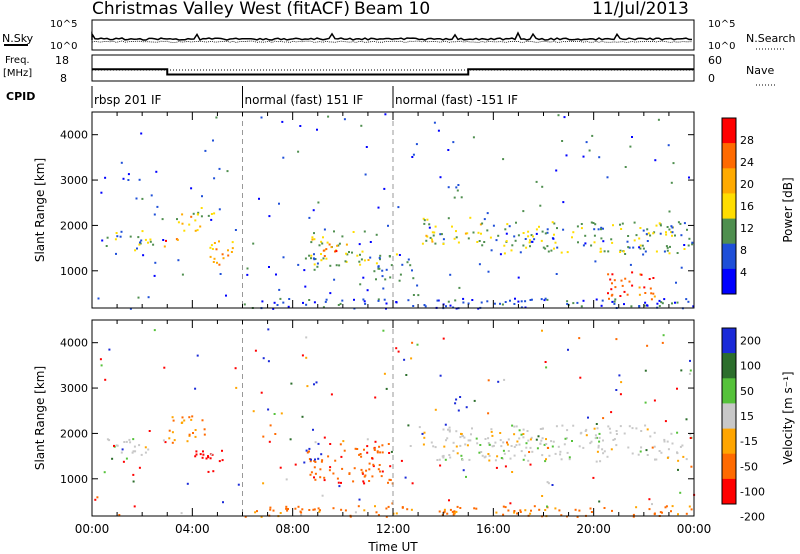 The image size is (800, 554). I want to click on colorbar-tick-label: -100, so click(752, 491).